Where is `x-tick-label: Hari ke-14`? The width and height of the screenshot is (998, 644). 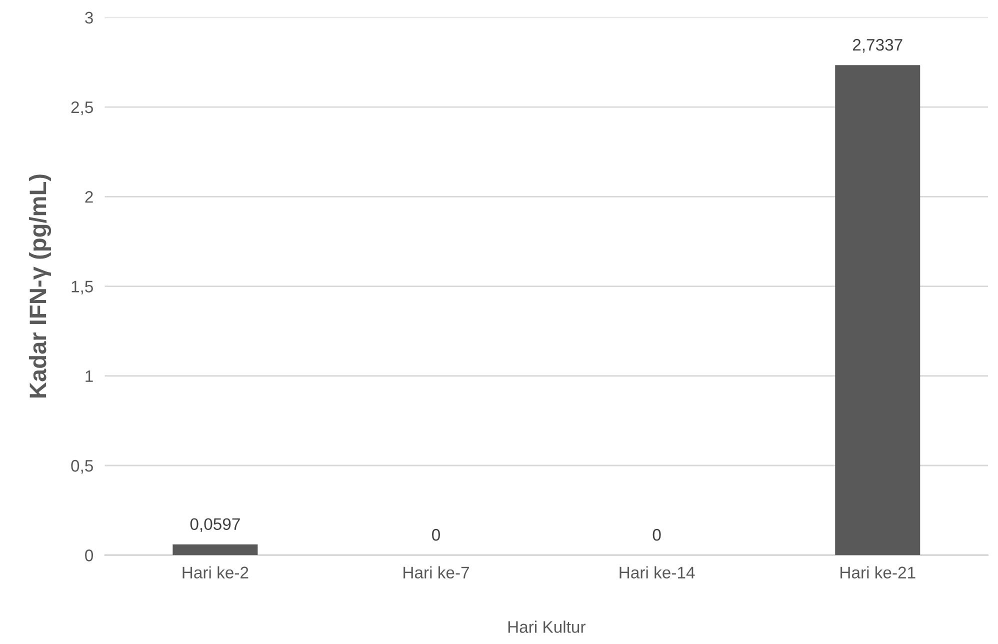 x-tick-label: Hari ke-14 is located at coordinates (657, 572).